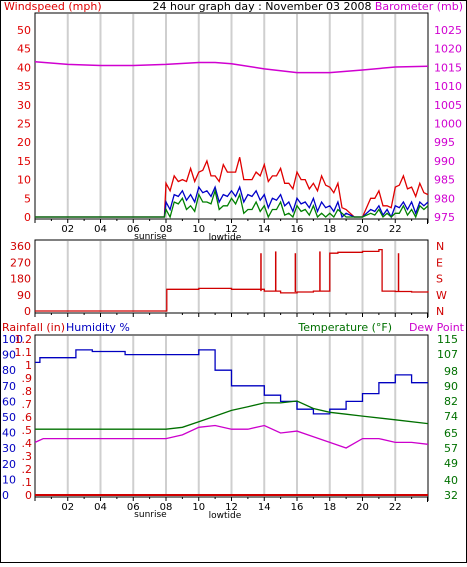 The height and width of the screenshot is (567, 467). I want to click on compass-label: W, so click(441, 295).